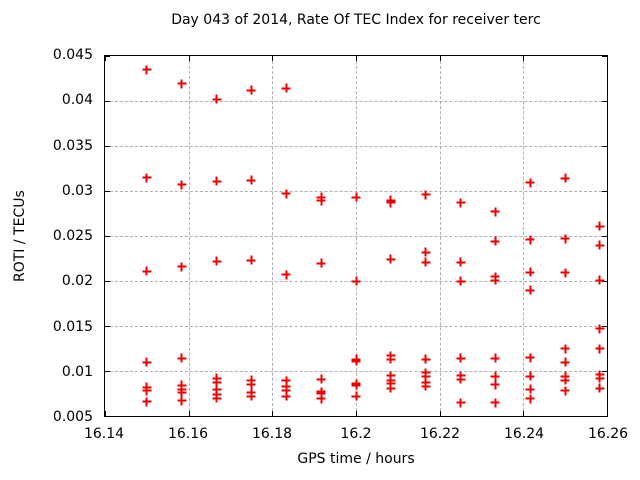 The width and height of the screenshot is (640, 480). I want to click on y-tick-label: 0.015, so click(72, 326).